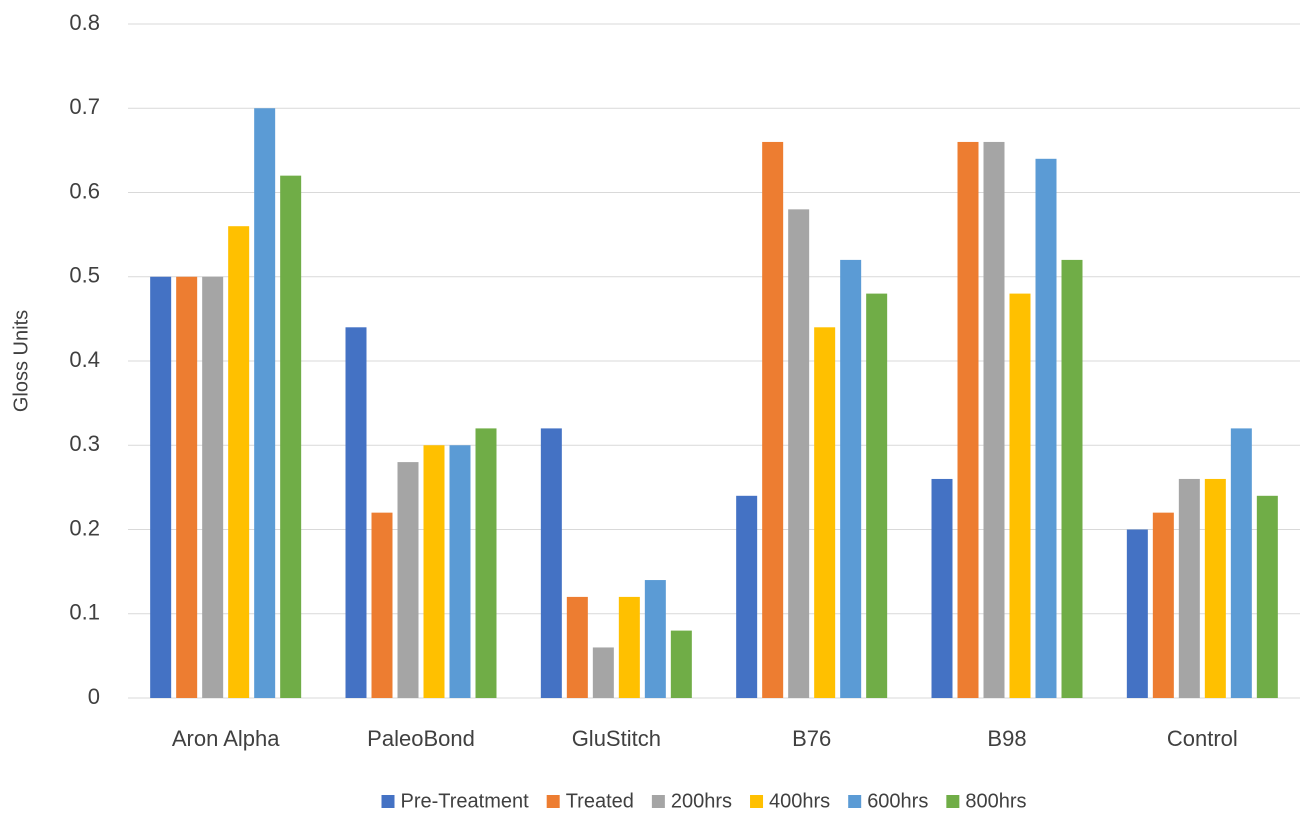 This screenshot has height=815, width=1302. What do you see at coordinates (995, 801) in the screenshot?
I see `legend-label: 800hrs` at bounding box center [995, 801].